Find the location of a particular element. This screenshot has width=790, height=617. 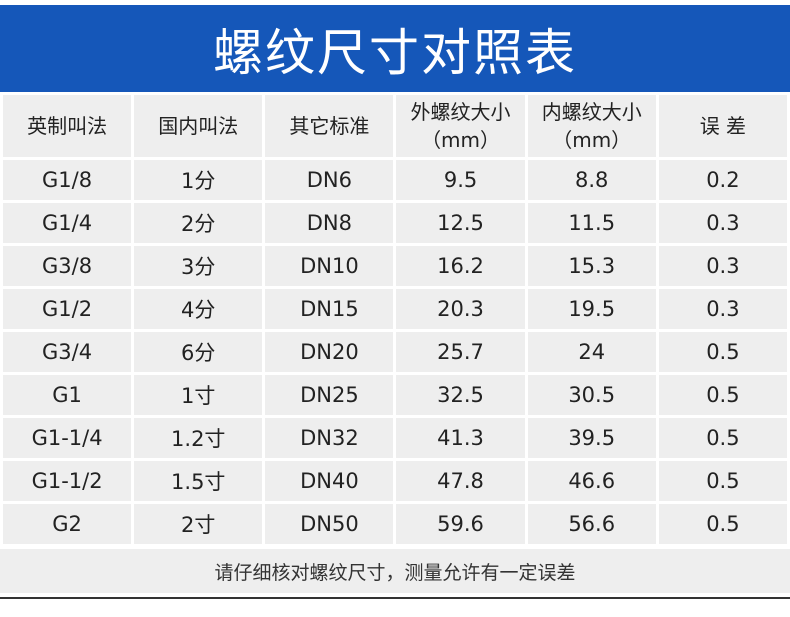

table-cell: 24 is located at coordinates (591, 352).